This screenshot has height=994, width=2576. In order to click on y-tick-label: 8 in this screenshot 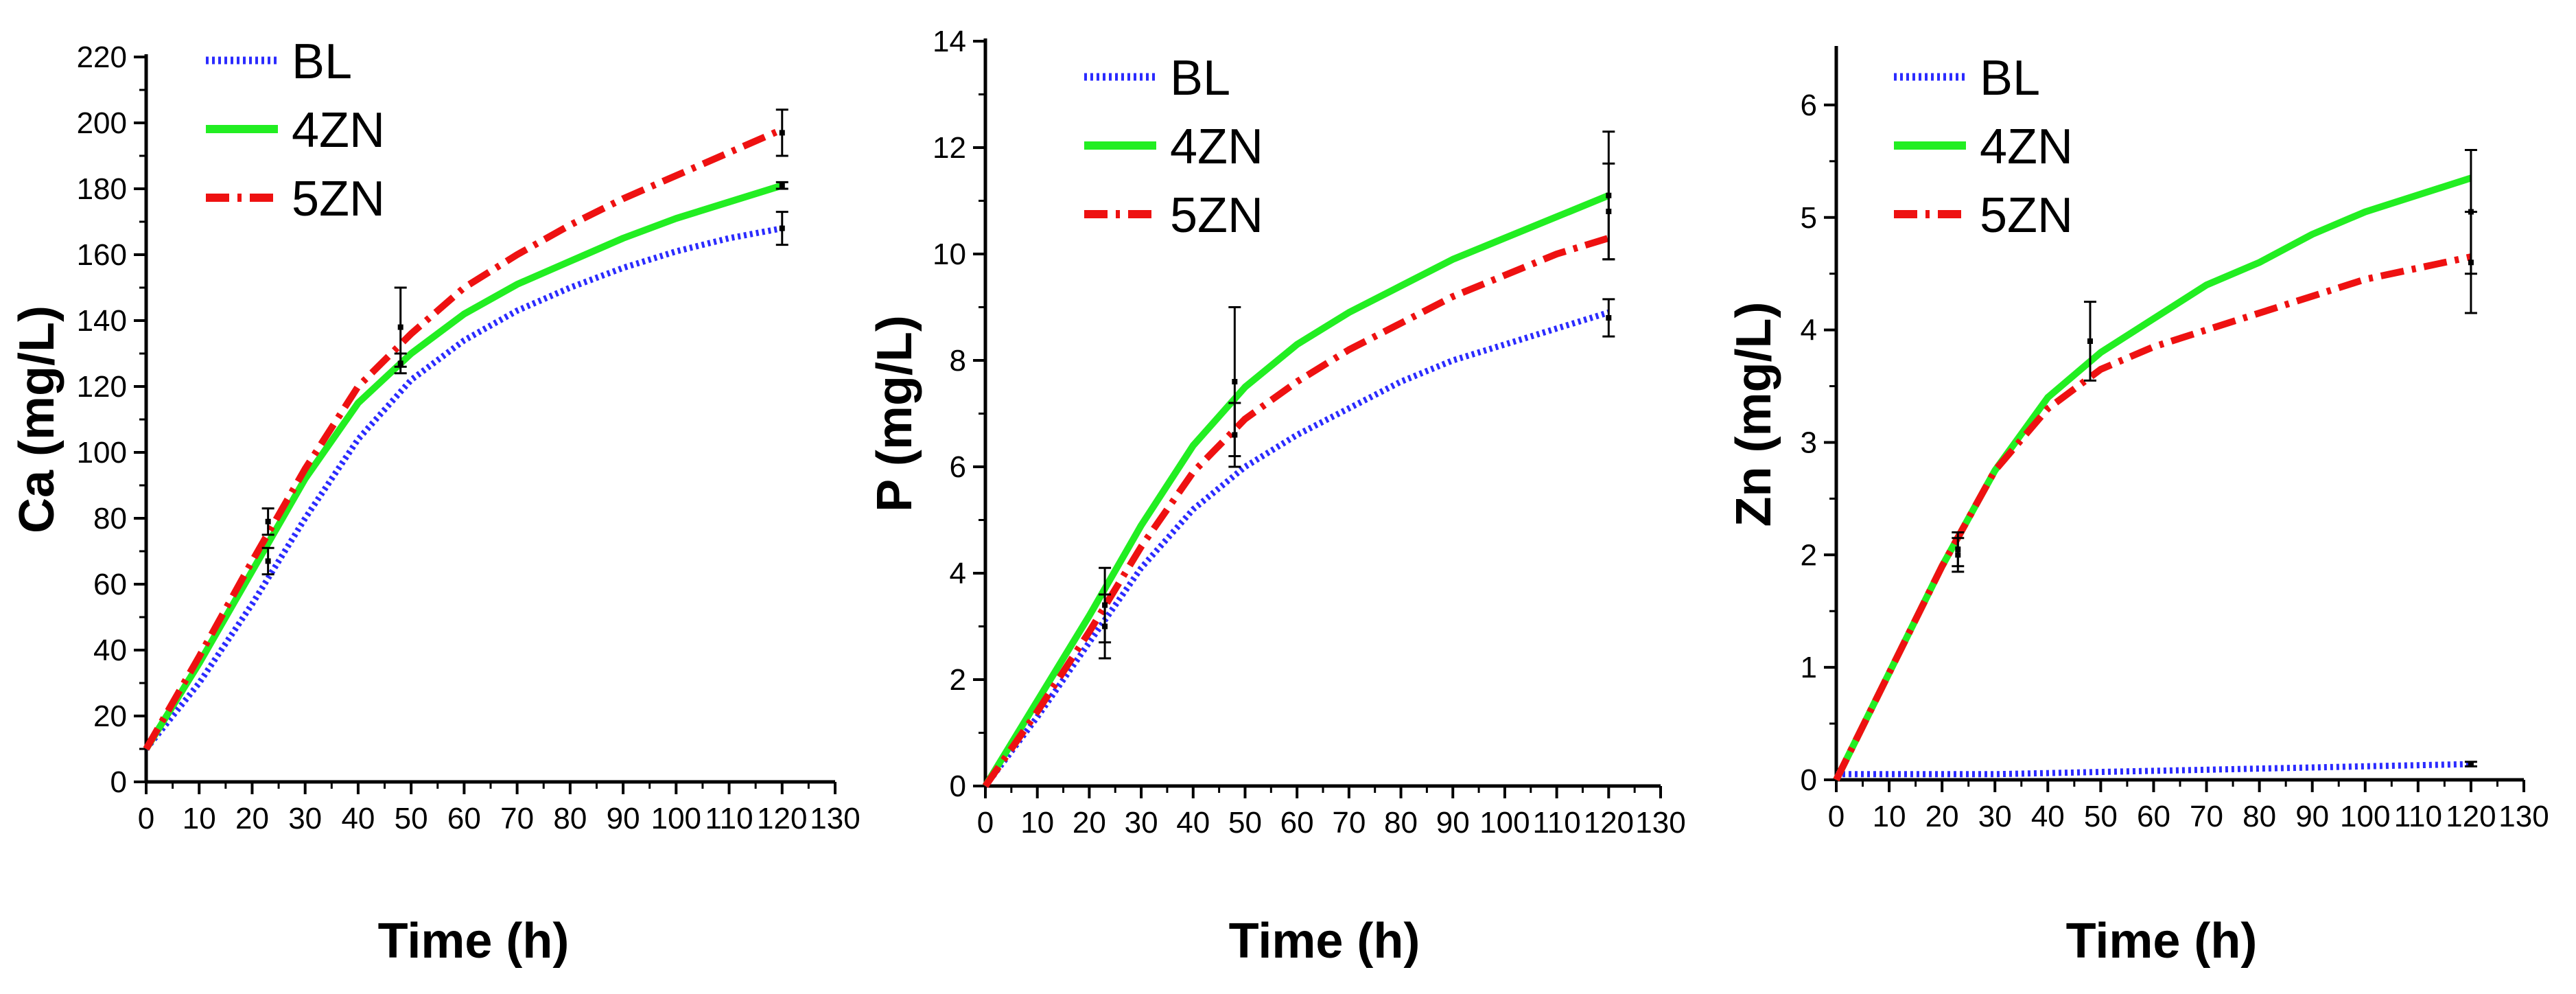, I will do `click(958, 361)`.